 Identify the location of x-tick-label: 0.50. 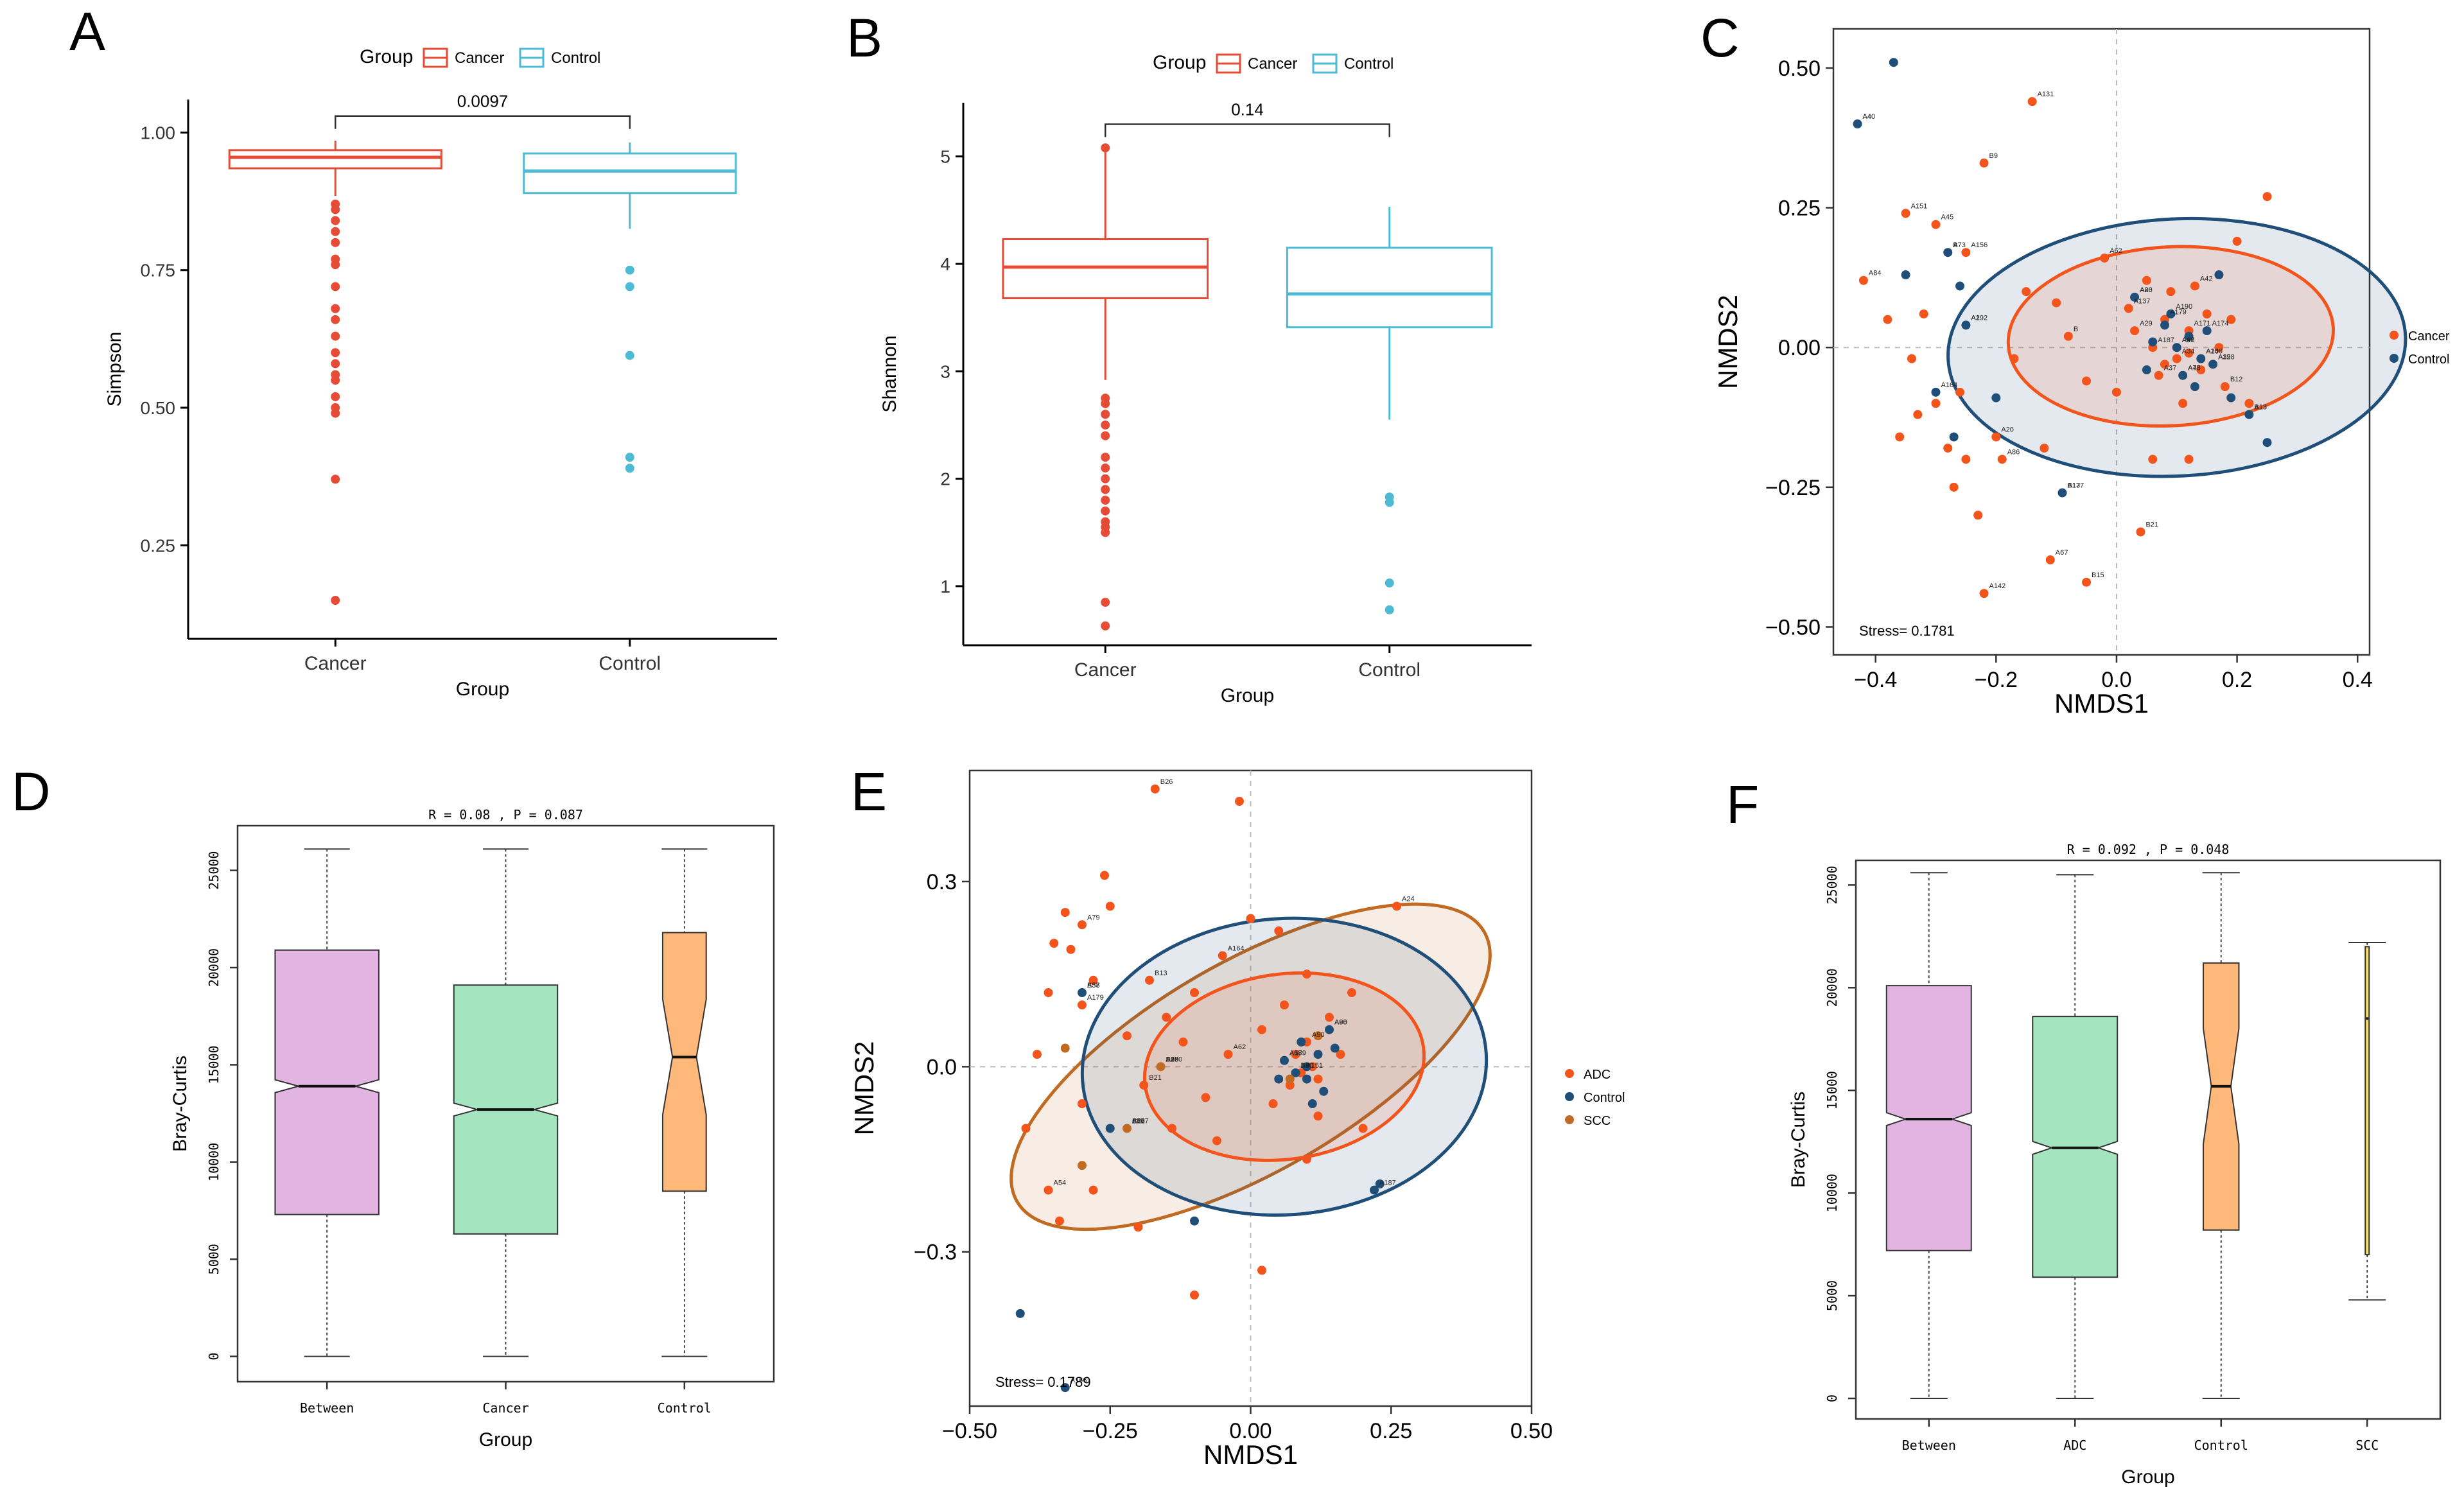
(1532, 1431).